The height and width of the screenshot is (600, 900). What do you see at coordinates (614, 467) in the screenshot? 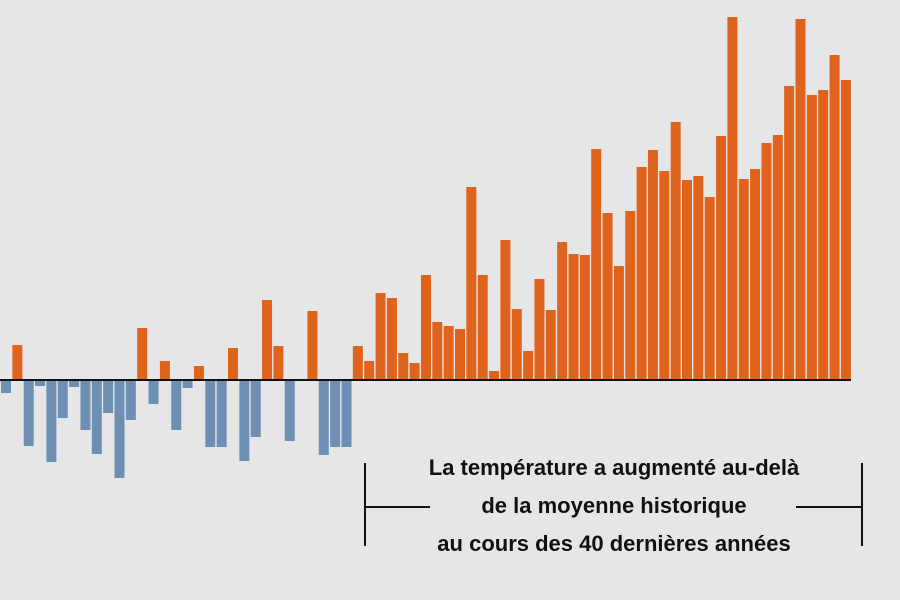
I see `caption-line-1: La température a augmenté au-delà` at bounding box center [614, 467].